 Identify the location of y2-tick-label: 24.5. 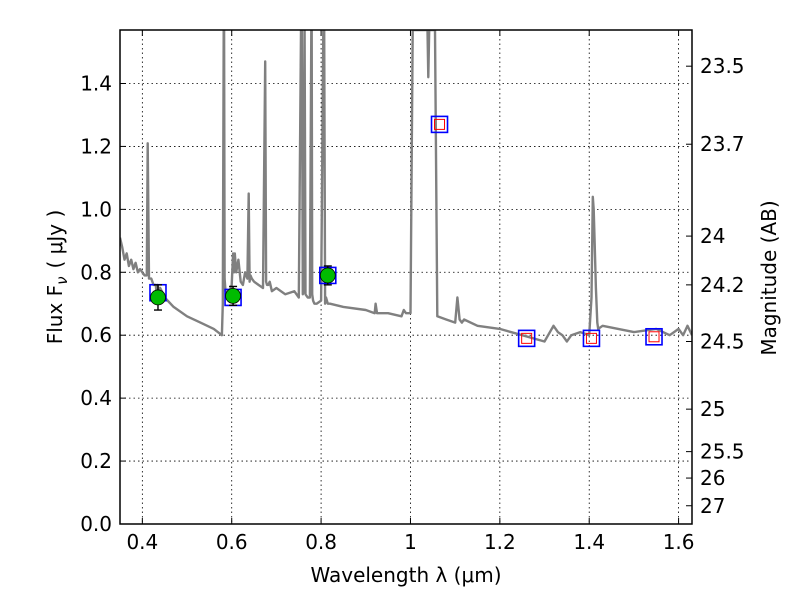
(722, 342).